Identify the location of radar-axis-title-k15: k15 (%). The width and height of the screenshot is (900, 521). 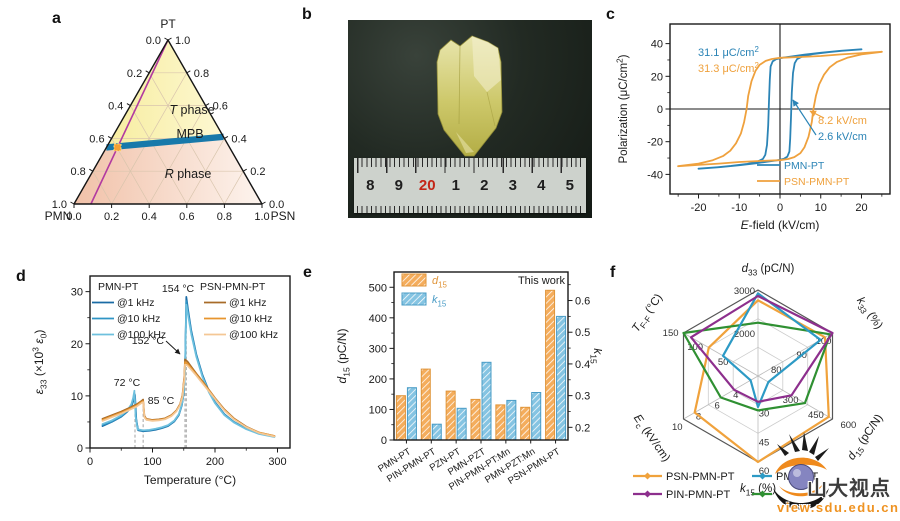
(758, 490).